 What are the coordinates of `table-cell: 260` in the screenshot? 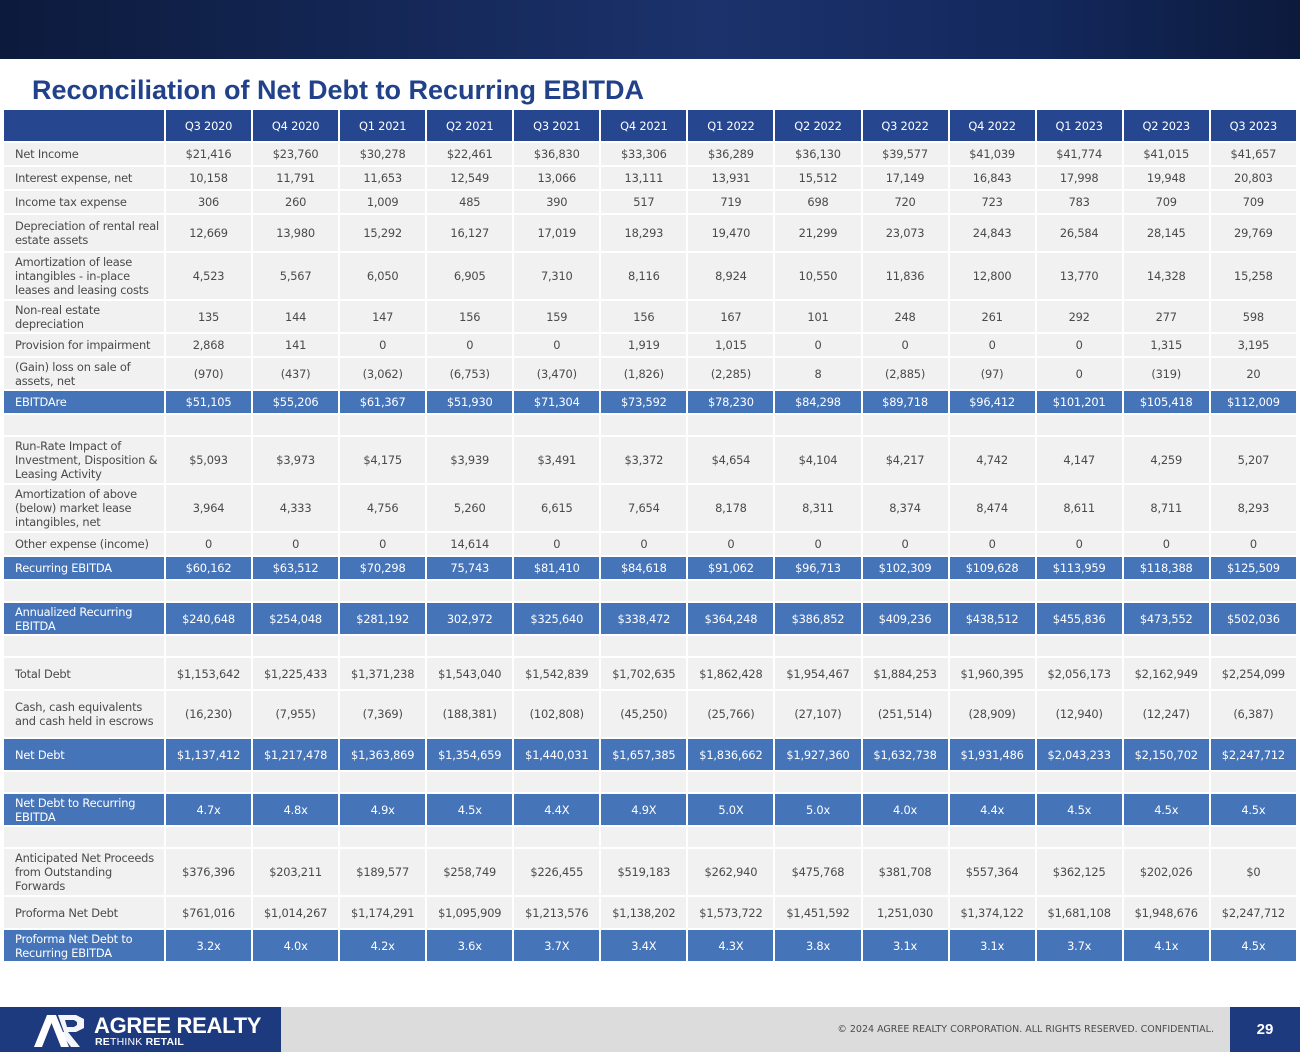 It's located at (296, 202).